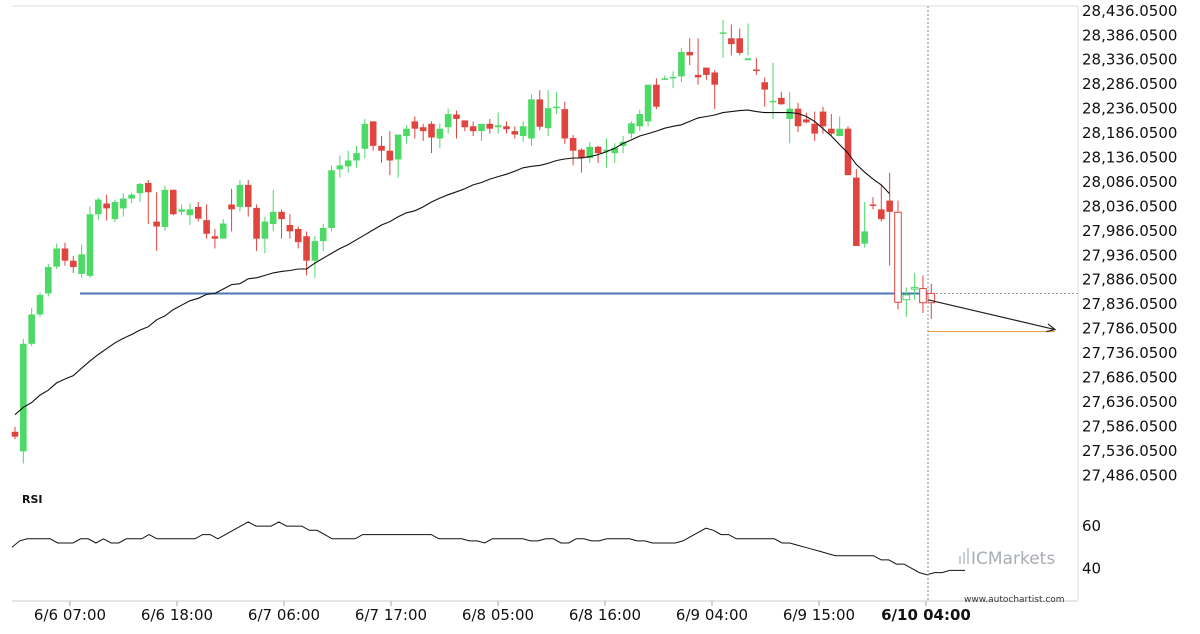 The width and height of the screenshot is (1200, 634). Describe the element at coordinates (1129, 109) in the screenshot. I see `price-tick-label: 28,236.0500` at that location.